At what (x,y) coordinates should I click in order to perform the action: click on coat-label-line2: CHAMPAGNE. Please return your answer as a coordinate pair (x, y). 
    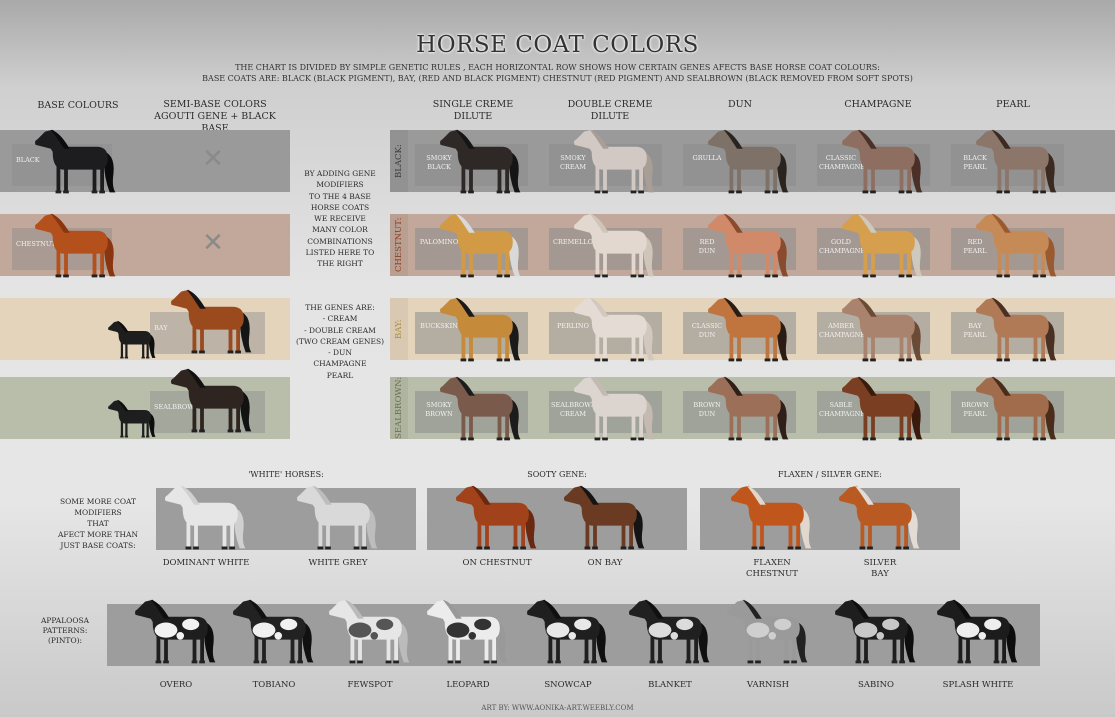
    Looking at the image, I should click on (842, 335).